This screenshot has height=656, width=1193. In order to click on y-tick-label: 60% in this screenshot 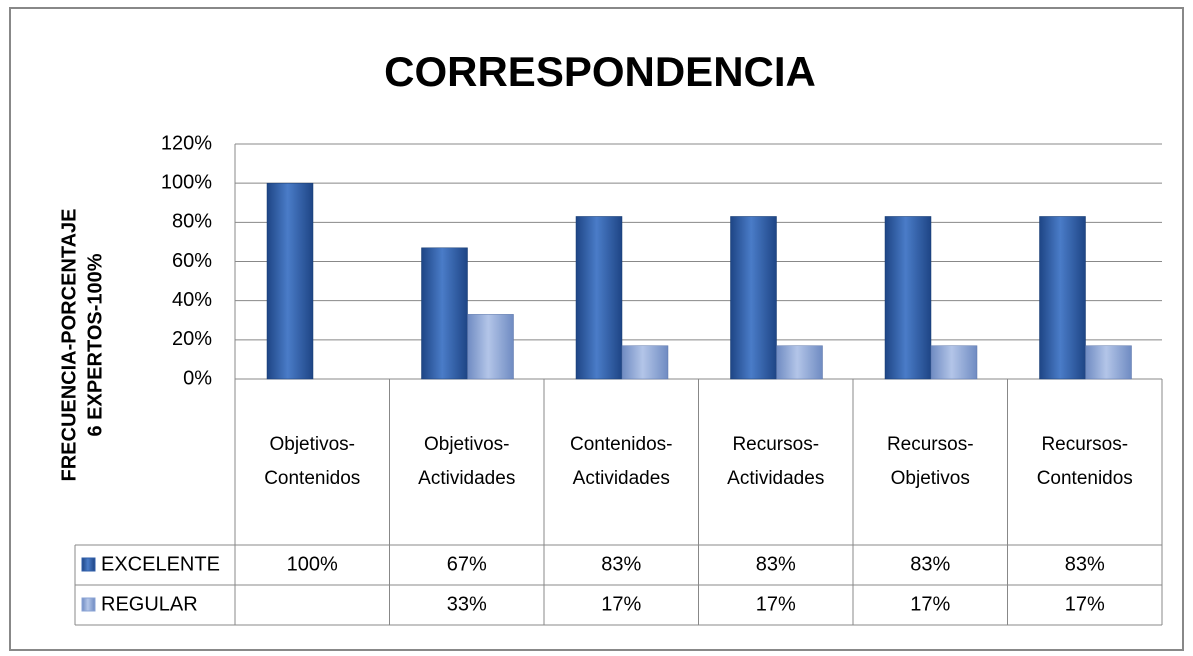, I will do `click(192, 261)`.